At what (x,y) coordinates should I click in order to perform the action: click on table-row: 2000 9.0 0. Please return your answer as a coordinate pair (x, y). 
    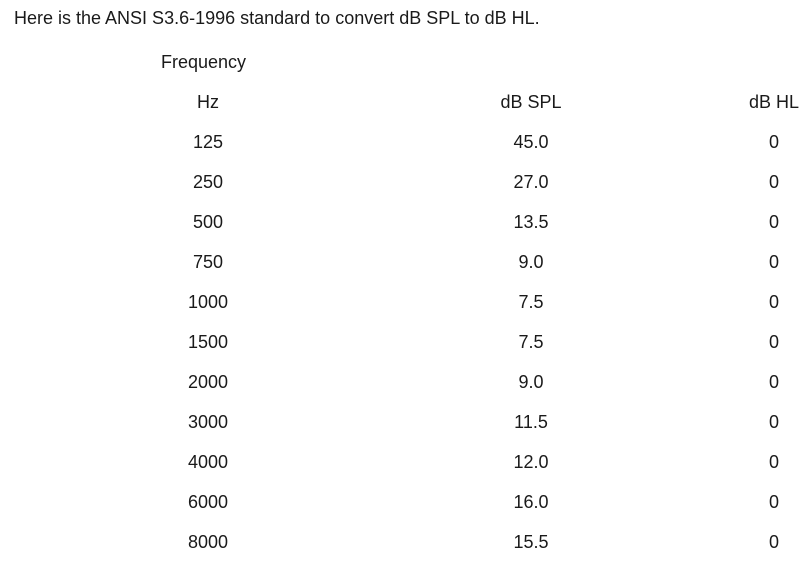
    Looking at the image, I should click on (404, 382).